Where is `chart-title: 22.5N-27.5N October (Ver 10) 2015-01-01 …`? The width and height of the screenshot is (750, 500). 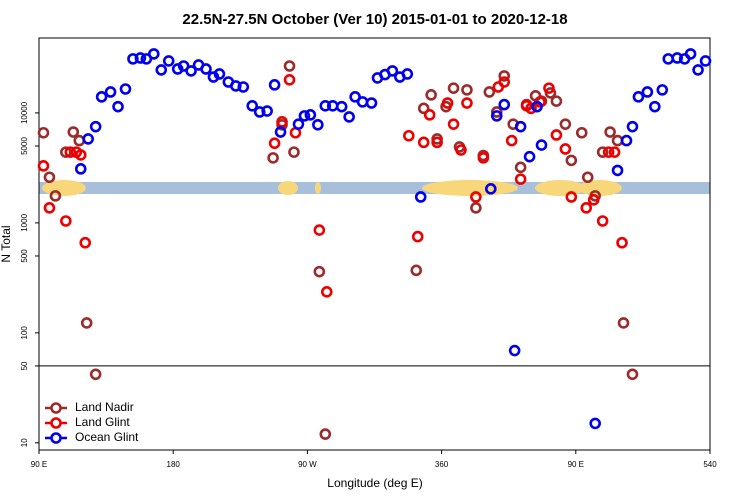
chart-title: 22.5N-27.5N October (Ver 10) 2015-01-01 … is located at coordinates (374, 19).